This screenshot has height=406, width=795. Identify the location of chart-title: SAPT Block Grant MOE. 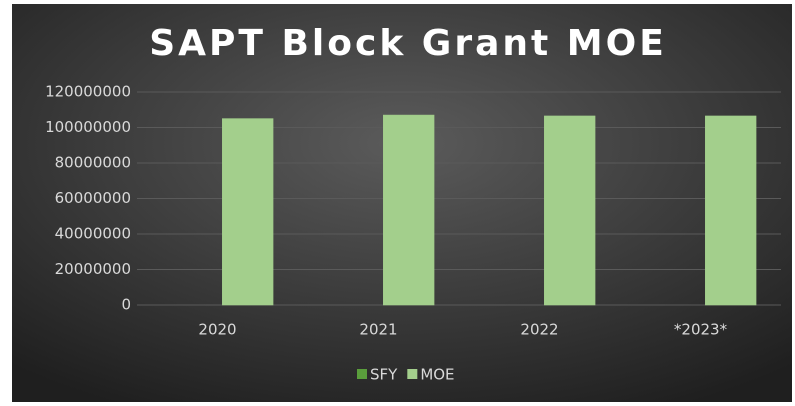
(408, 43).